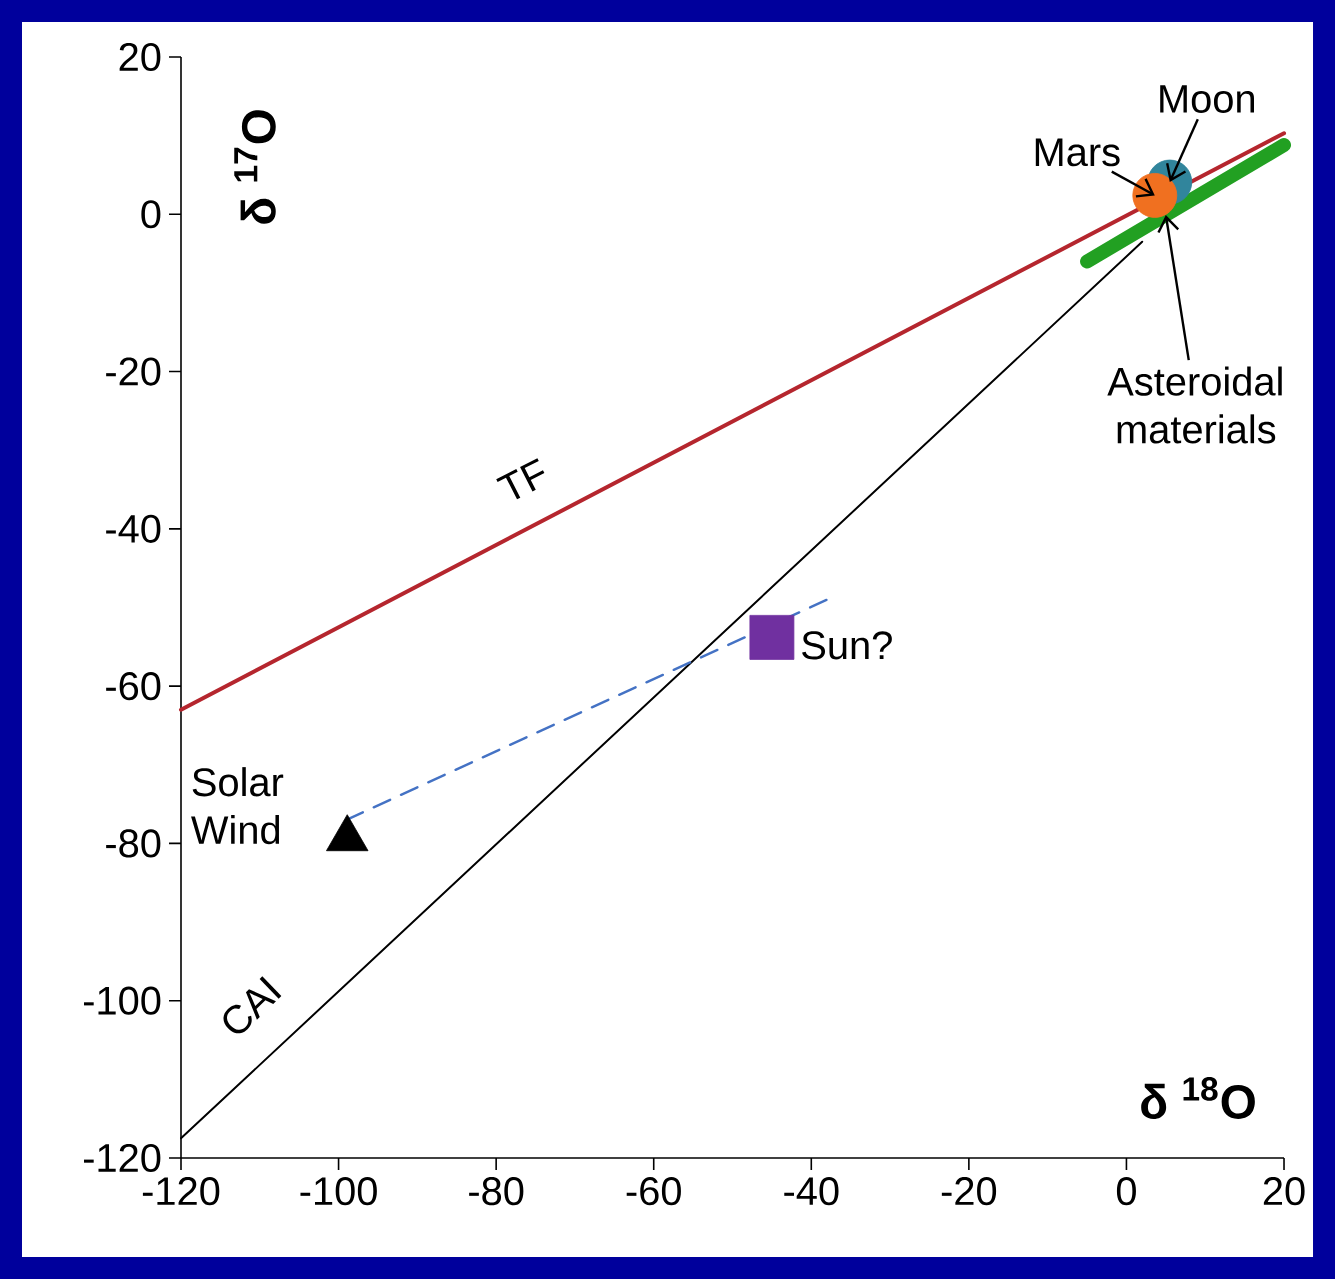 The width and height of the screenshot is (1335, 1279). I want to click on y-tick-label: -40, so click(133, 528).